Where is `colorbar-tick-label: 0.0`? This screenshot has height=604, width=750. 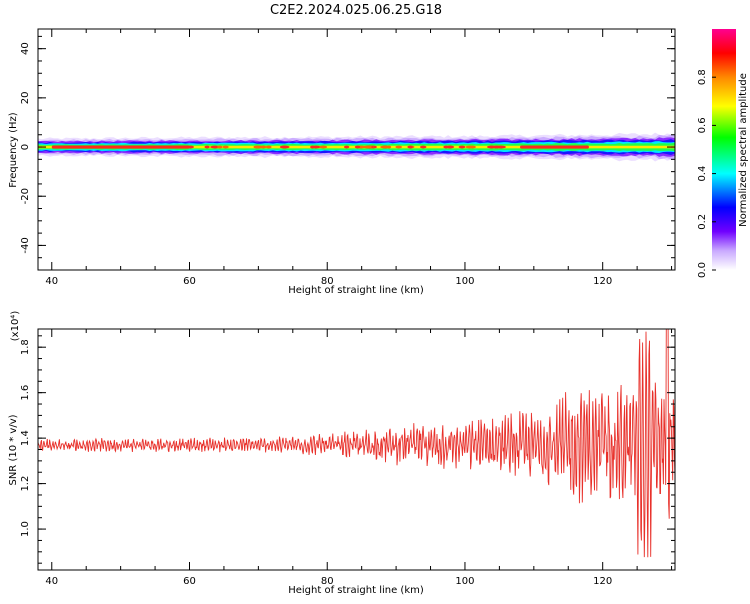 colorbar-tick-label: 0.0 is located at coordinates (702, 270).